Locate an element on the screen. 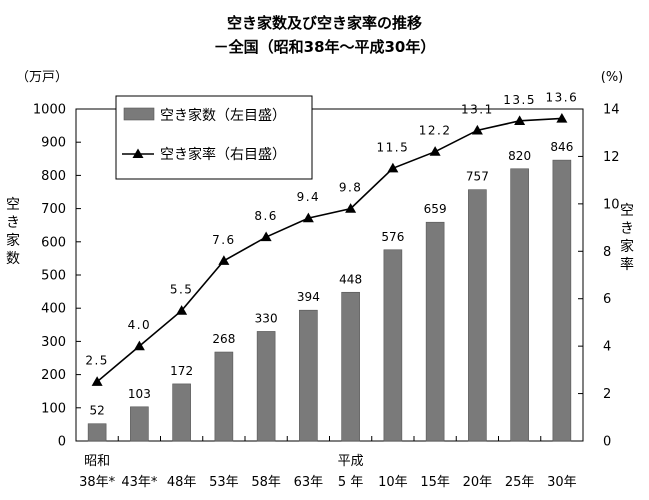  right-tick-label: 10 is located at coordinates (611, 204).